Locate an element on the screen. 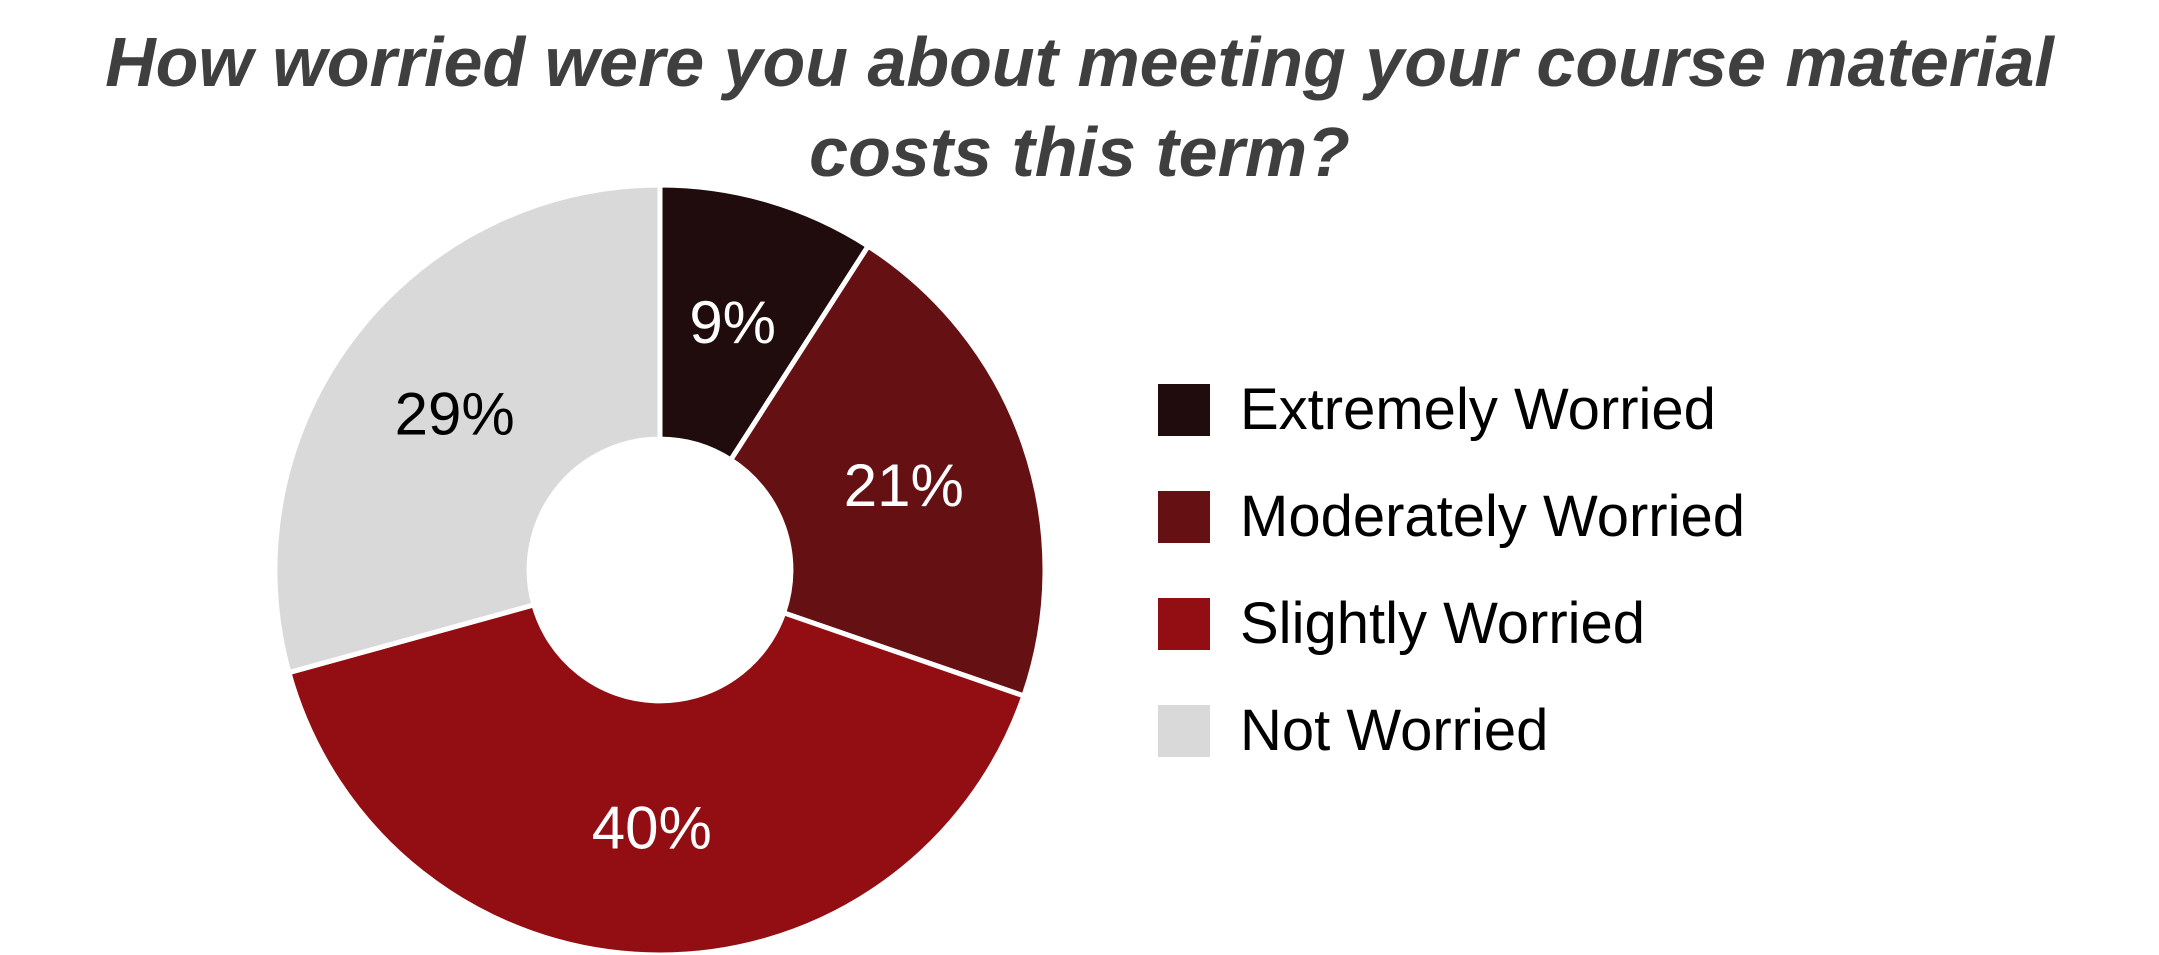  legend-item-slightly-worried: Slightly Worried is located at coordinates (1451, 623).